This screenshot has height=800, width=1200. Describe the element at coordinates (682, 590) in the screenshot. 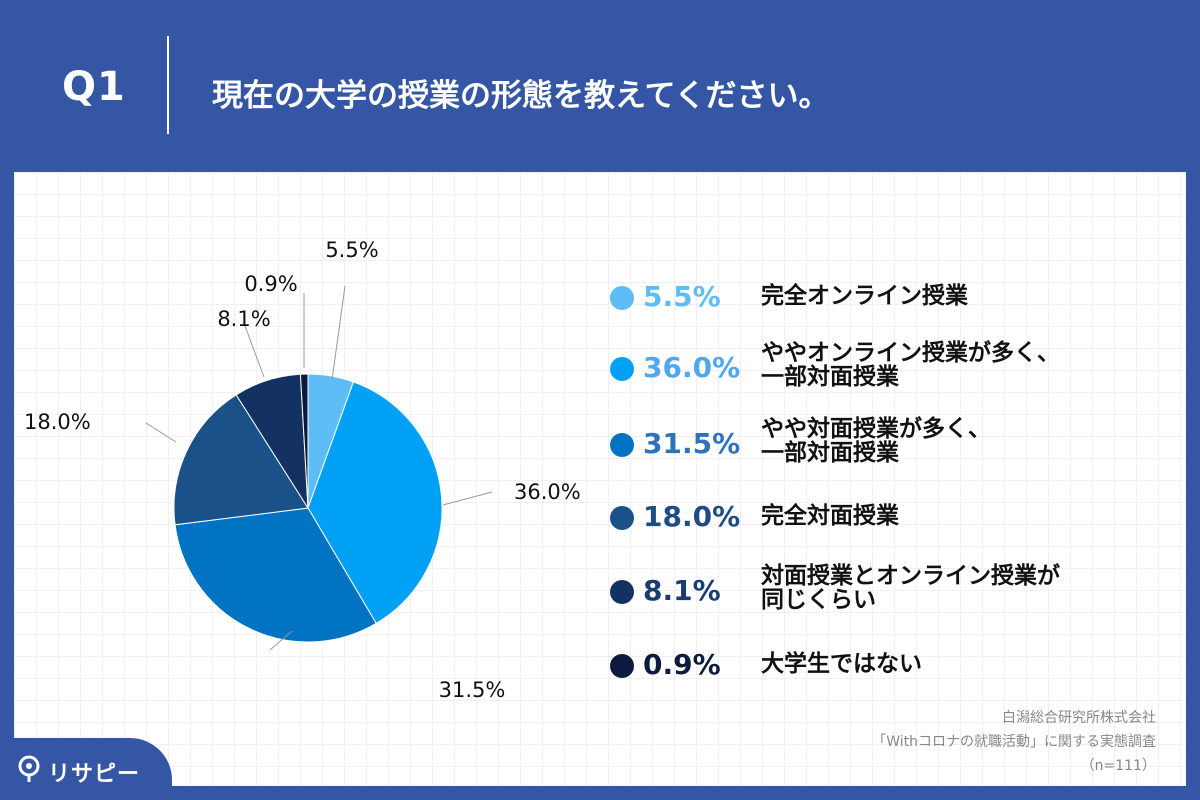

I see `legend-percent: 8.1%` at that location.